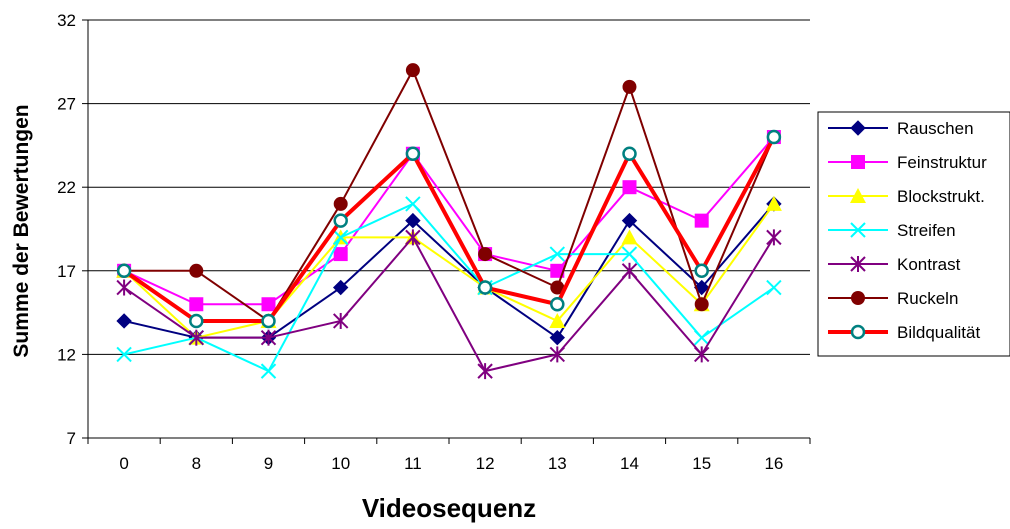  What do you see at coordinates (268, 463) in the screenshot?
I see `x-tick-label: 9` at bounding box center [268, 463].